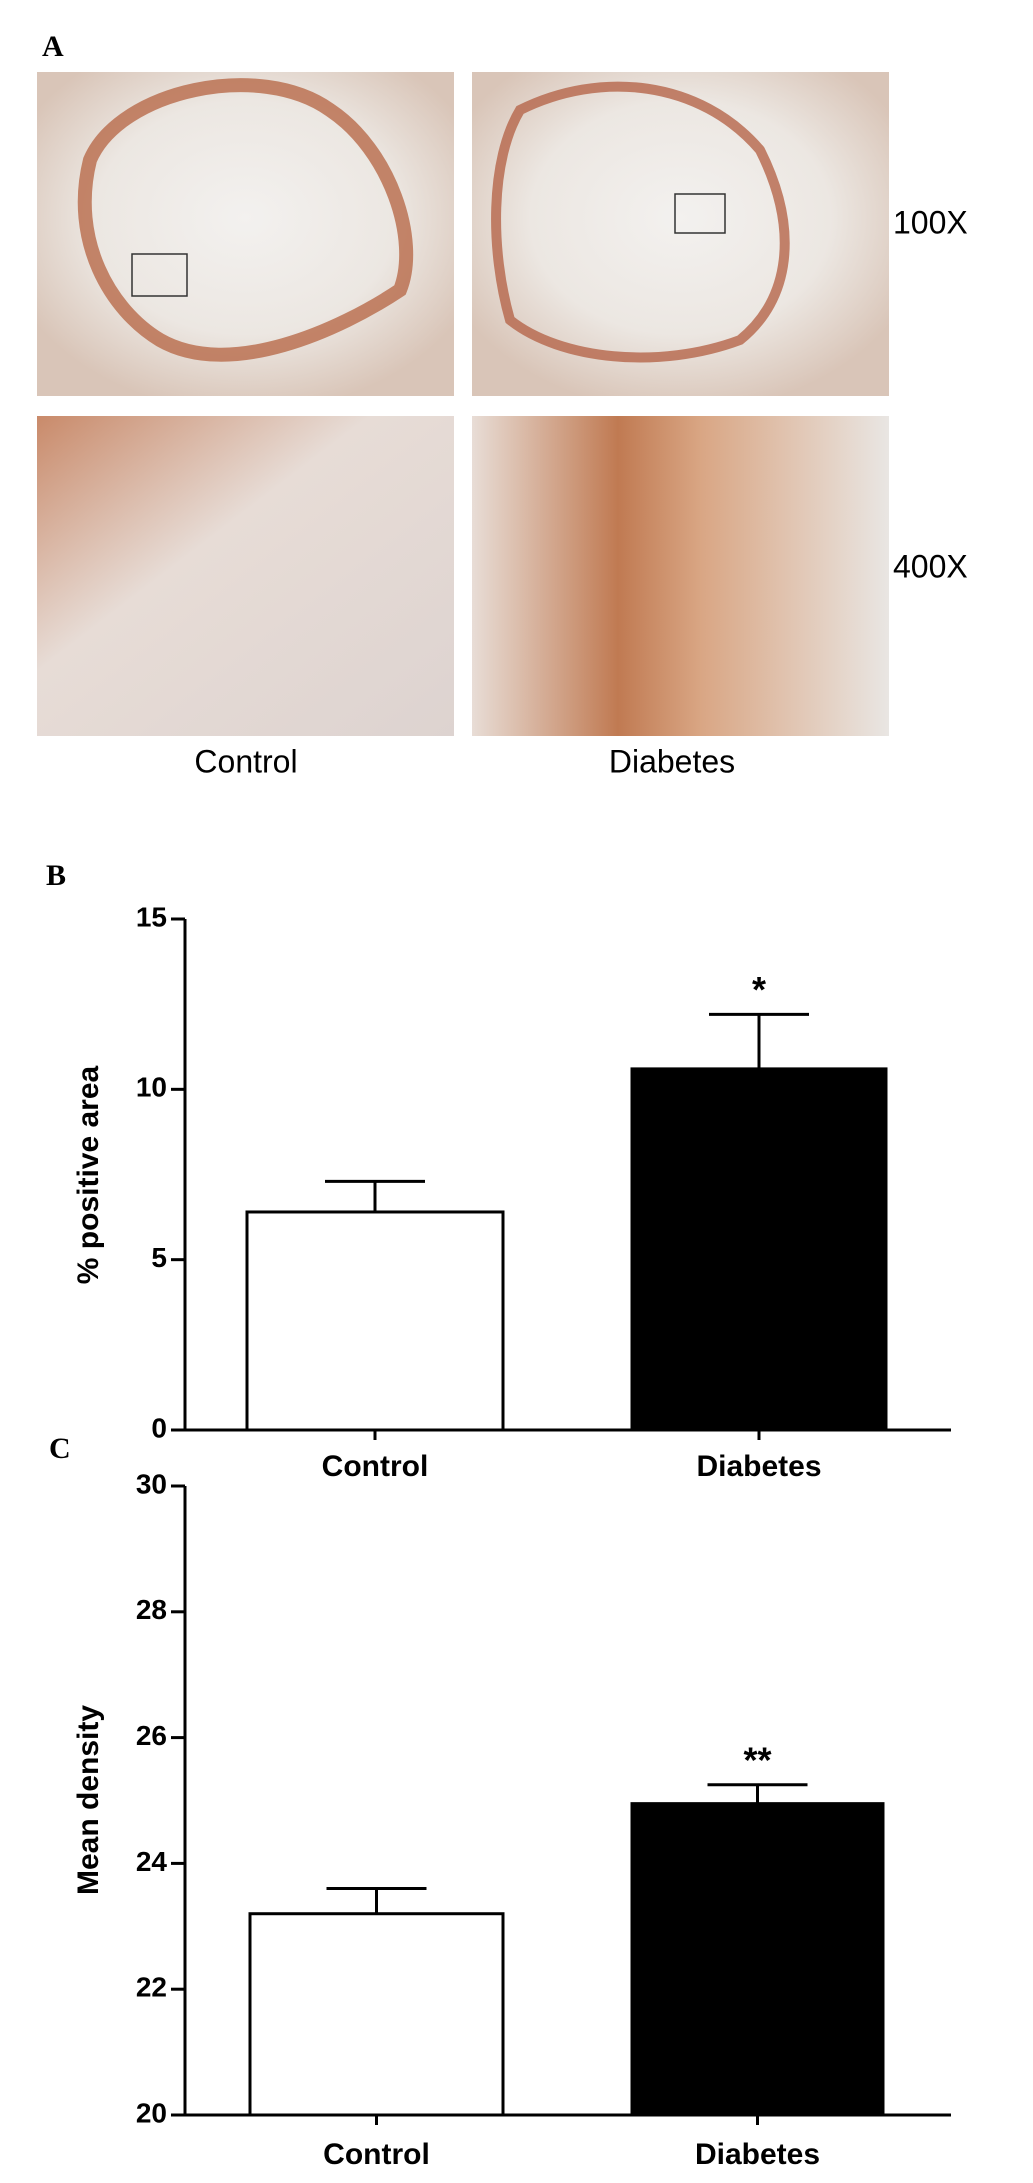 The height and width of the screenshot is (2183, 1033). Describe the element at coordinates (88, 1174) in the screenshot. I see `y-axis-label: % positive area` at that location.